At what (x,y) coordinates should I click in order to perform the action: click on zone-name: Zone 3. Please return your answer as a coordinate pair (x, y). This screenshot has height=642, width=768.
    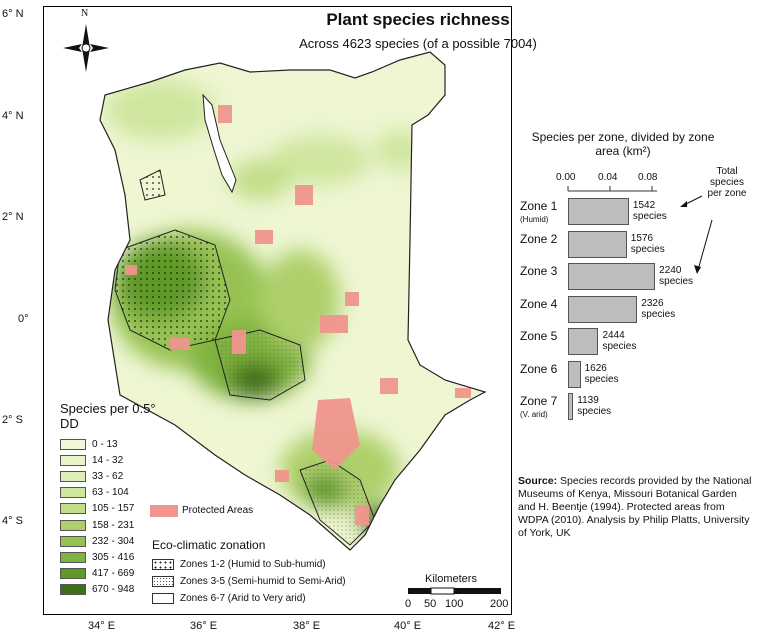
    Looking at the image, I should click on (539, 271).